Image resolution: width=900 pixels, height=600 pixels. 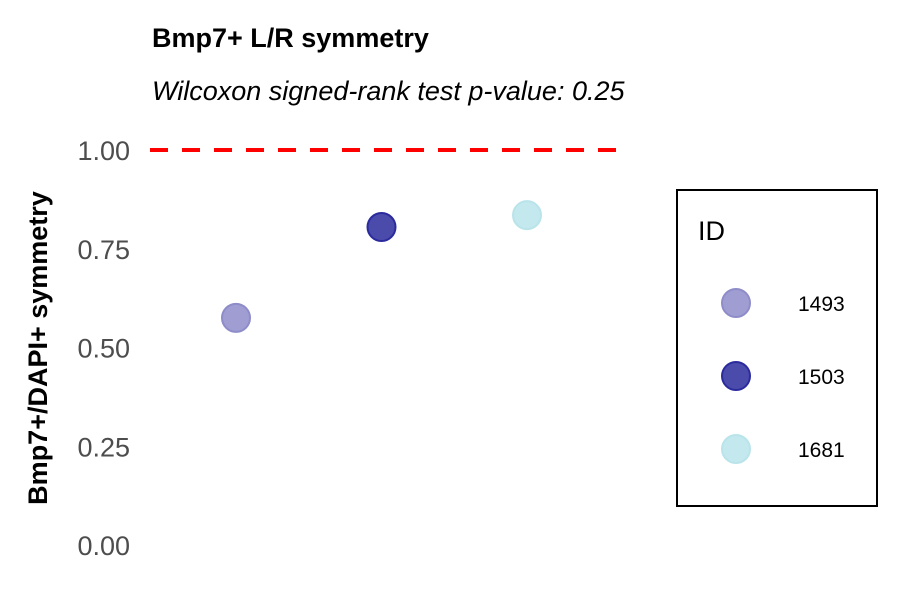 I want to click on y-tick-label: 0.75, so click(x=103, y=250).